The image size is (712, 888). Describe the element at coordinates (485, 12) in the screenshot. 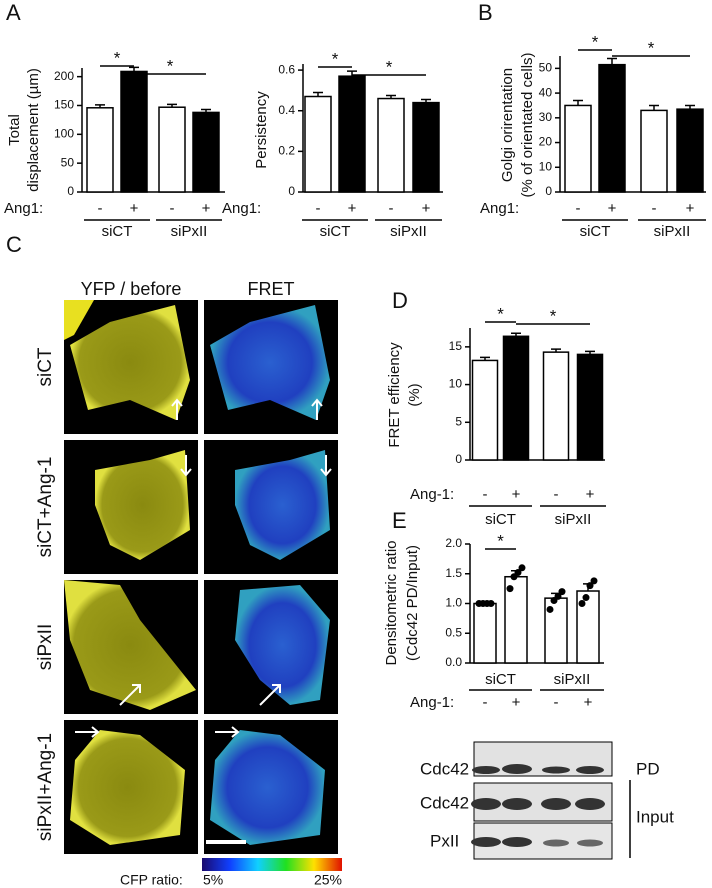

I see `panel-label: B` at that location.